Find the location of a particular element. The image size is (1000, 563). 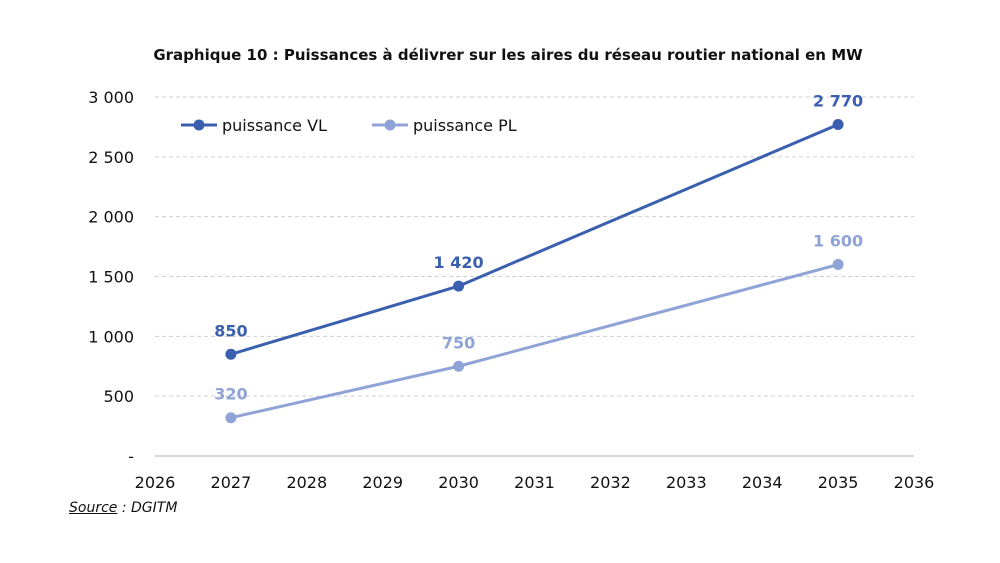

legend-item: puissance PL is located at coordinates (444, 125).